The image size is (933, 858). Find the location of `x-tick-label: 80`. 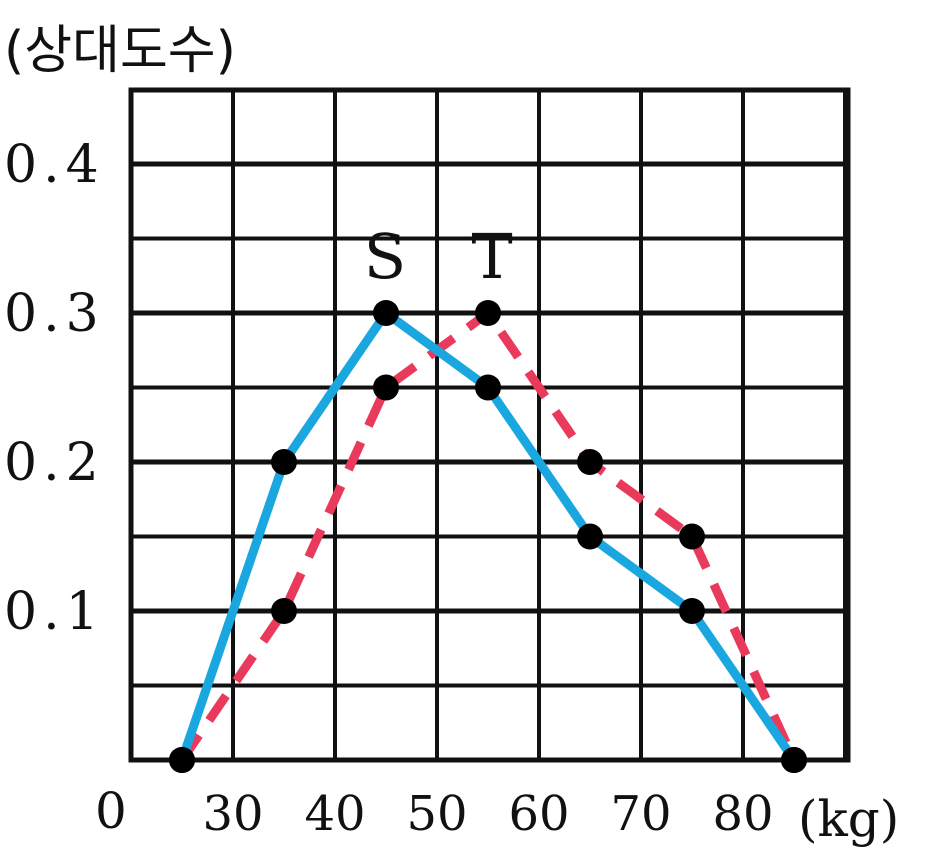

x-tick-label: 80 is located at coordinates (742, 814).